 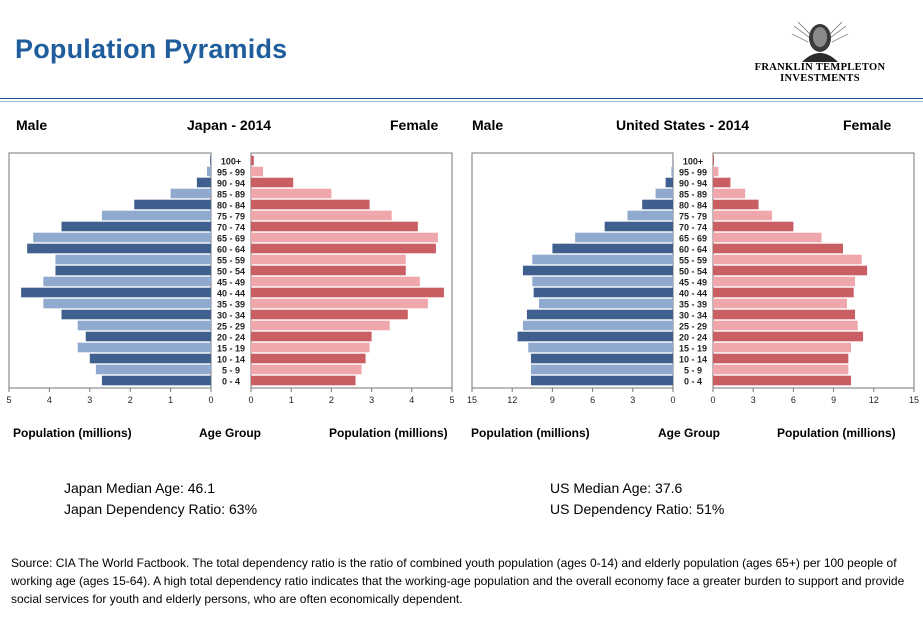 What do you see at coordinates (512, 400) in the screenshot?
I see `us-male-tick-label: 12` at bounding box center [512, 400].